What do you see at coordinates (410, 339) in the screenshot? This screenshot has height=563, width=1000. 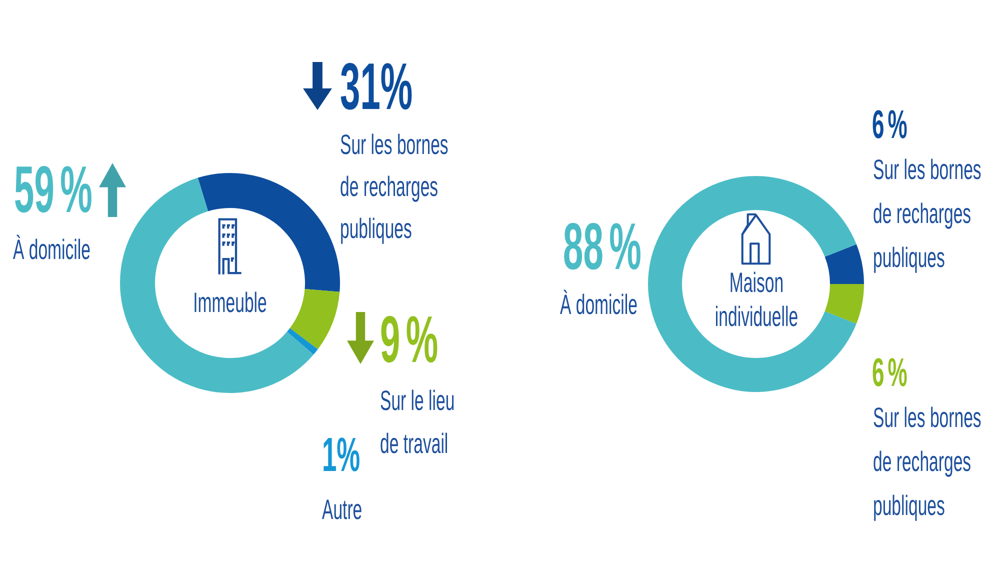 I see `data-label: 9 %` at bounding box center [410, 339].